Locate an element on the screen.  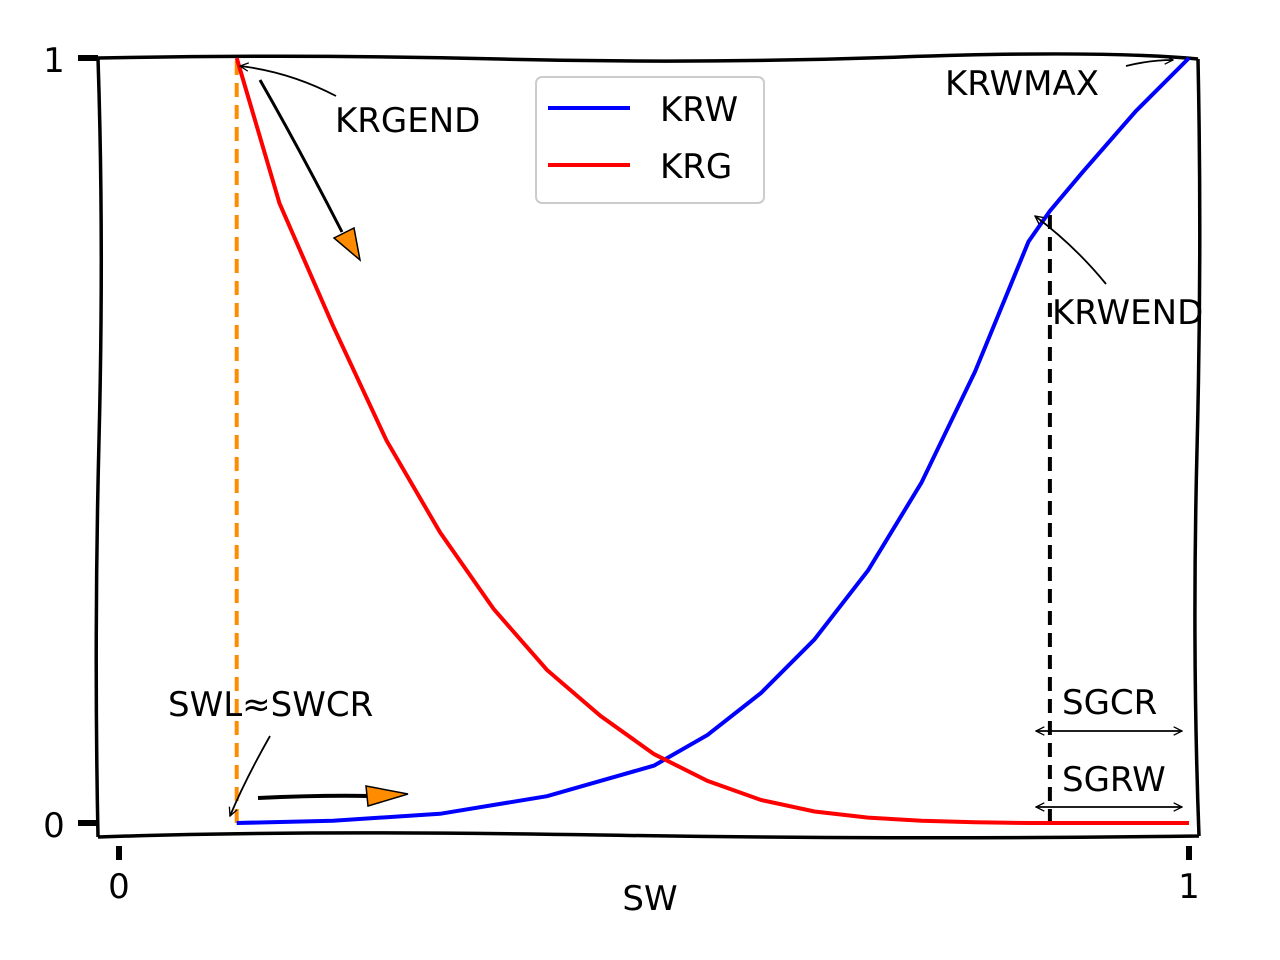
y-tick-label-1: 1 is located at coordinates (54, 61).